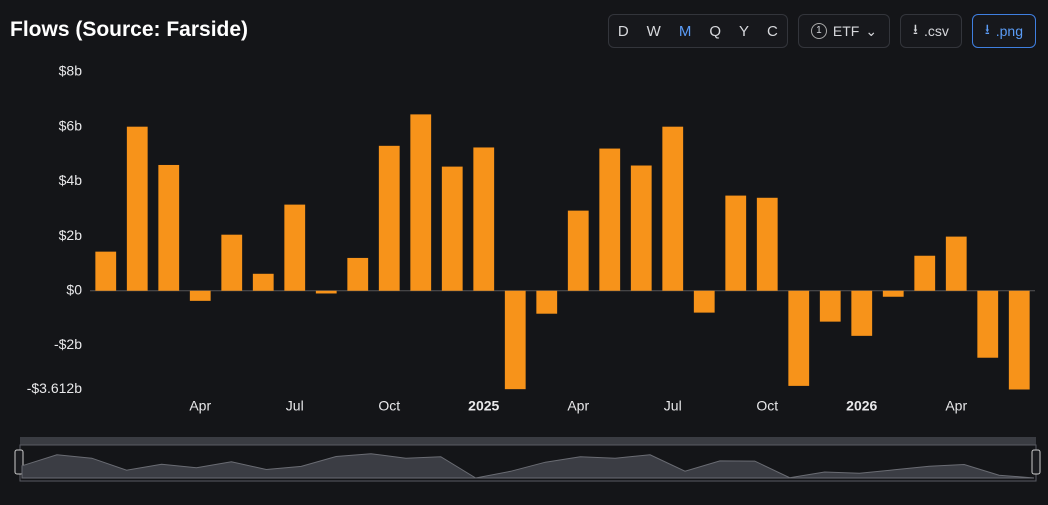 This screenshot has width=1048, height=505. What do you see at coordinates (528, 441) in the screenshot?
I see `brush-handle-bar` at bounding box center [528, 441].